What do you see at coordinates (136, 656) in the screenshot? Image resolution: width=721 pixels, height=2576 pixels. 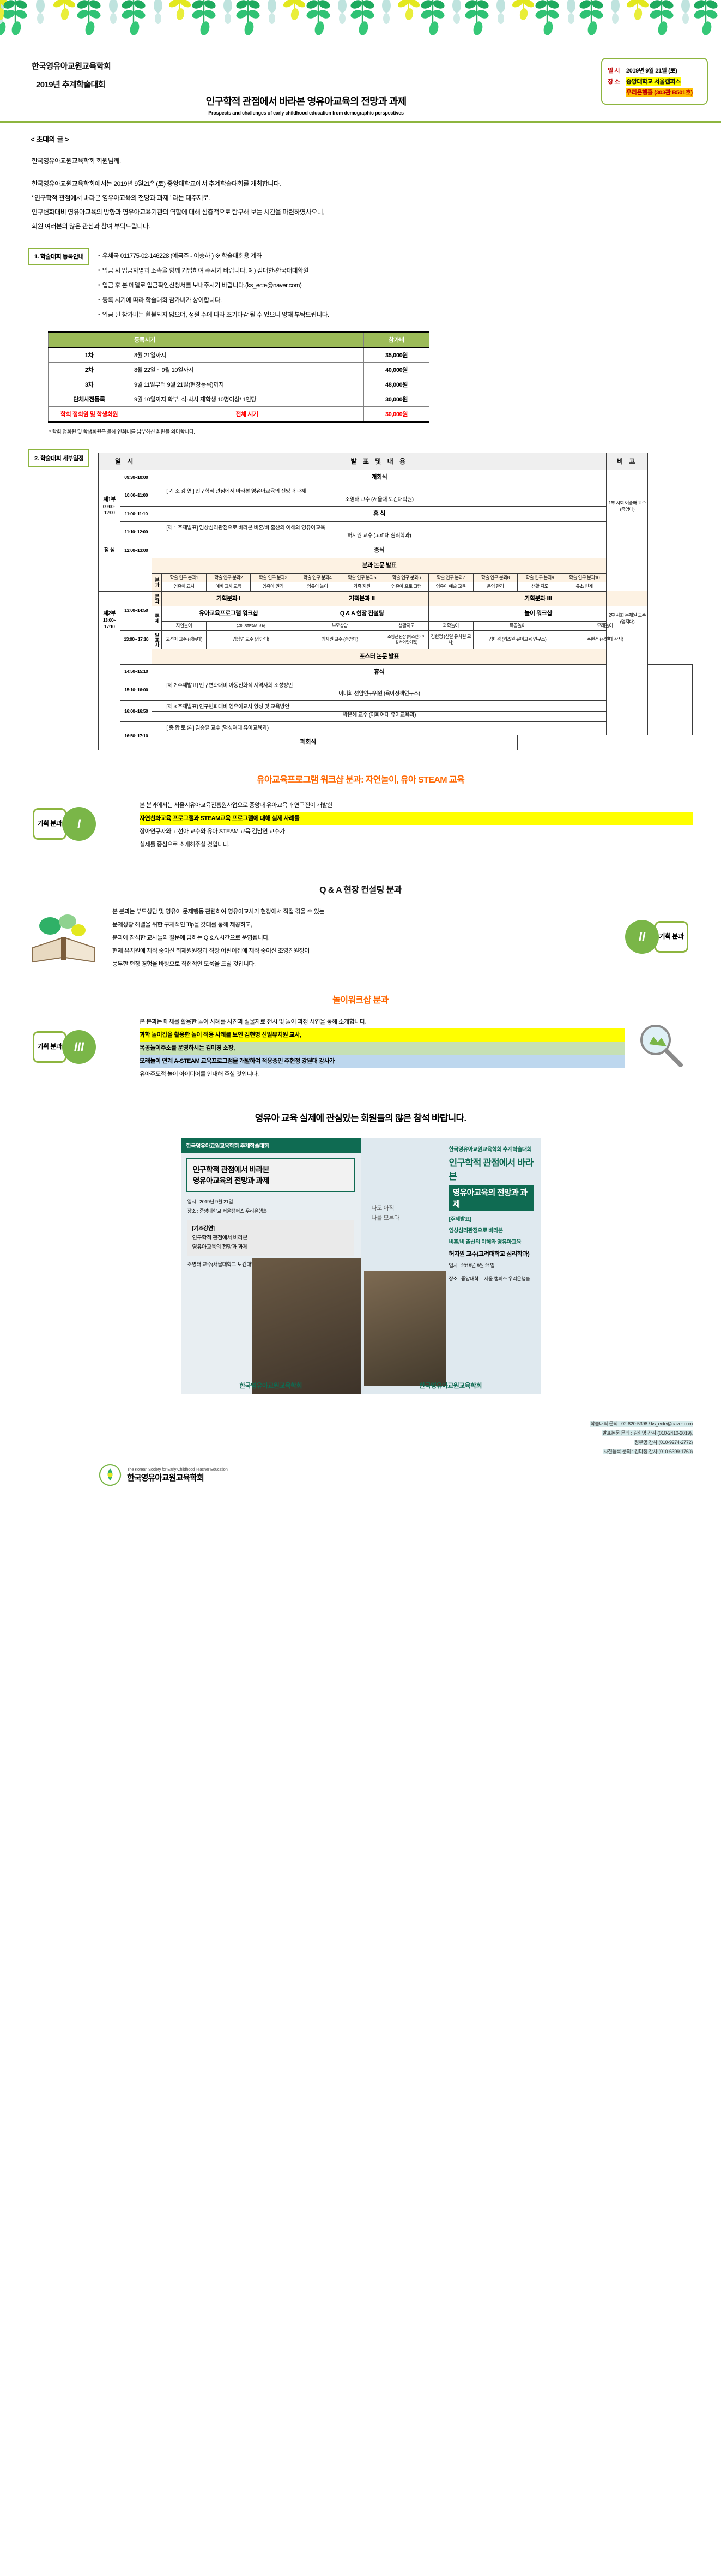 I see `poster-time` at bounding box center [136, 656].